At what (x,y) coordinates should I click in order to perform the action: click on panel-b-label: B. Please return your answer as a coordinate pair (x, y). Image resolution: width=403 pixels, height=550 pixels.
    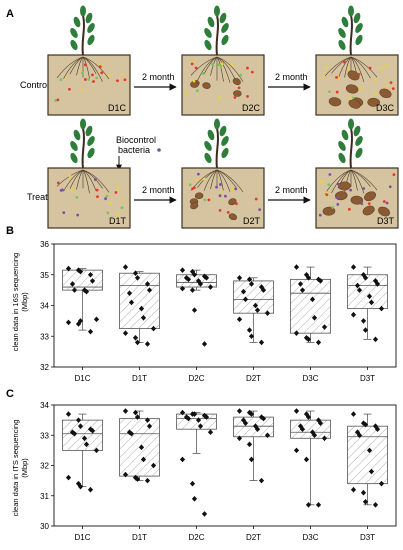
    Looking at the image, I should click on (10, 231).